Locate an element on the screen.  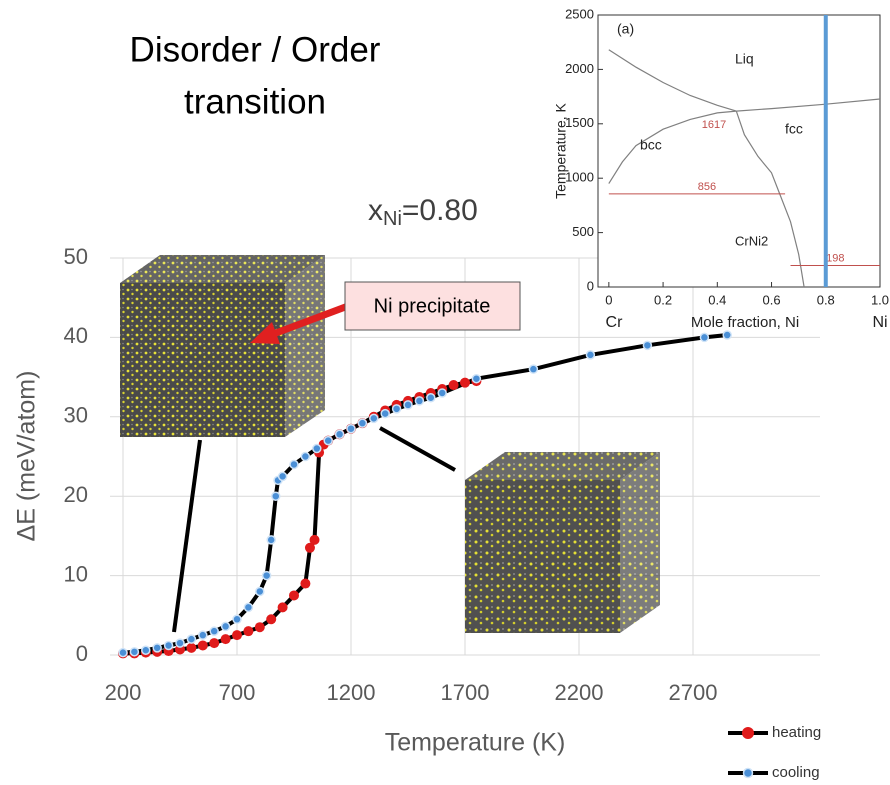
x-tick-label: 0.4 is located at coordinates (717, 299).